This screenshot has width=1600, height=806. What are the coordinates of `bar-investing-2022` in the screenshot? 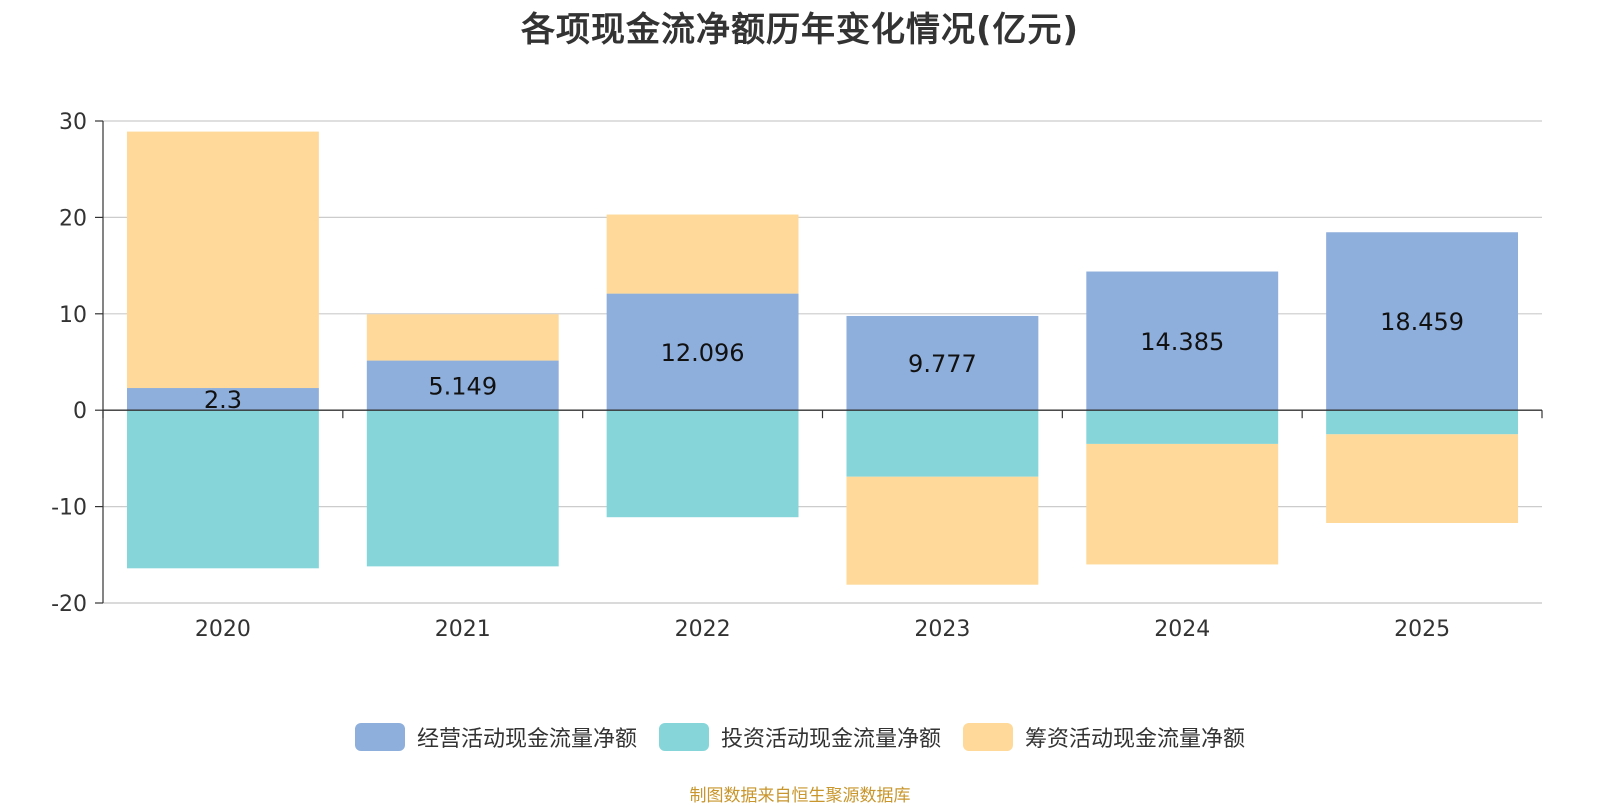 It's located at (702, 464).